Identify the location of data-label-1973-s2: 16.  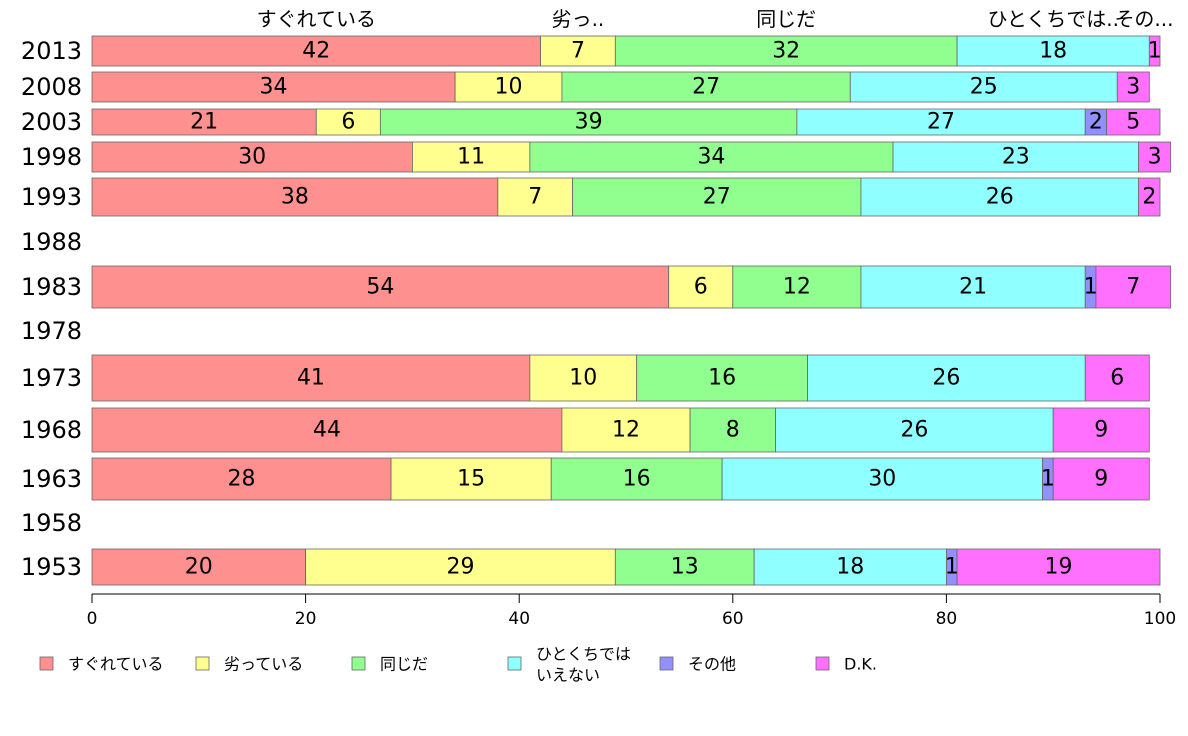
(722, 378).